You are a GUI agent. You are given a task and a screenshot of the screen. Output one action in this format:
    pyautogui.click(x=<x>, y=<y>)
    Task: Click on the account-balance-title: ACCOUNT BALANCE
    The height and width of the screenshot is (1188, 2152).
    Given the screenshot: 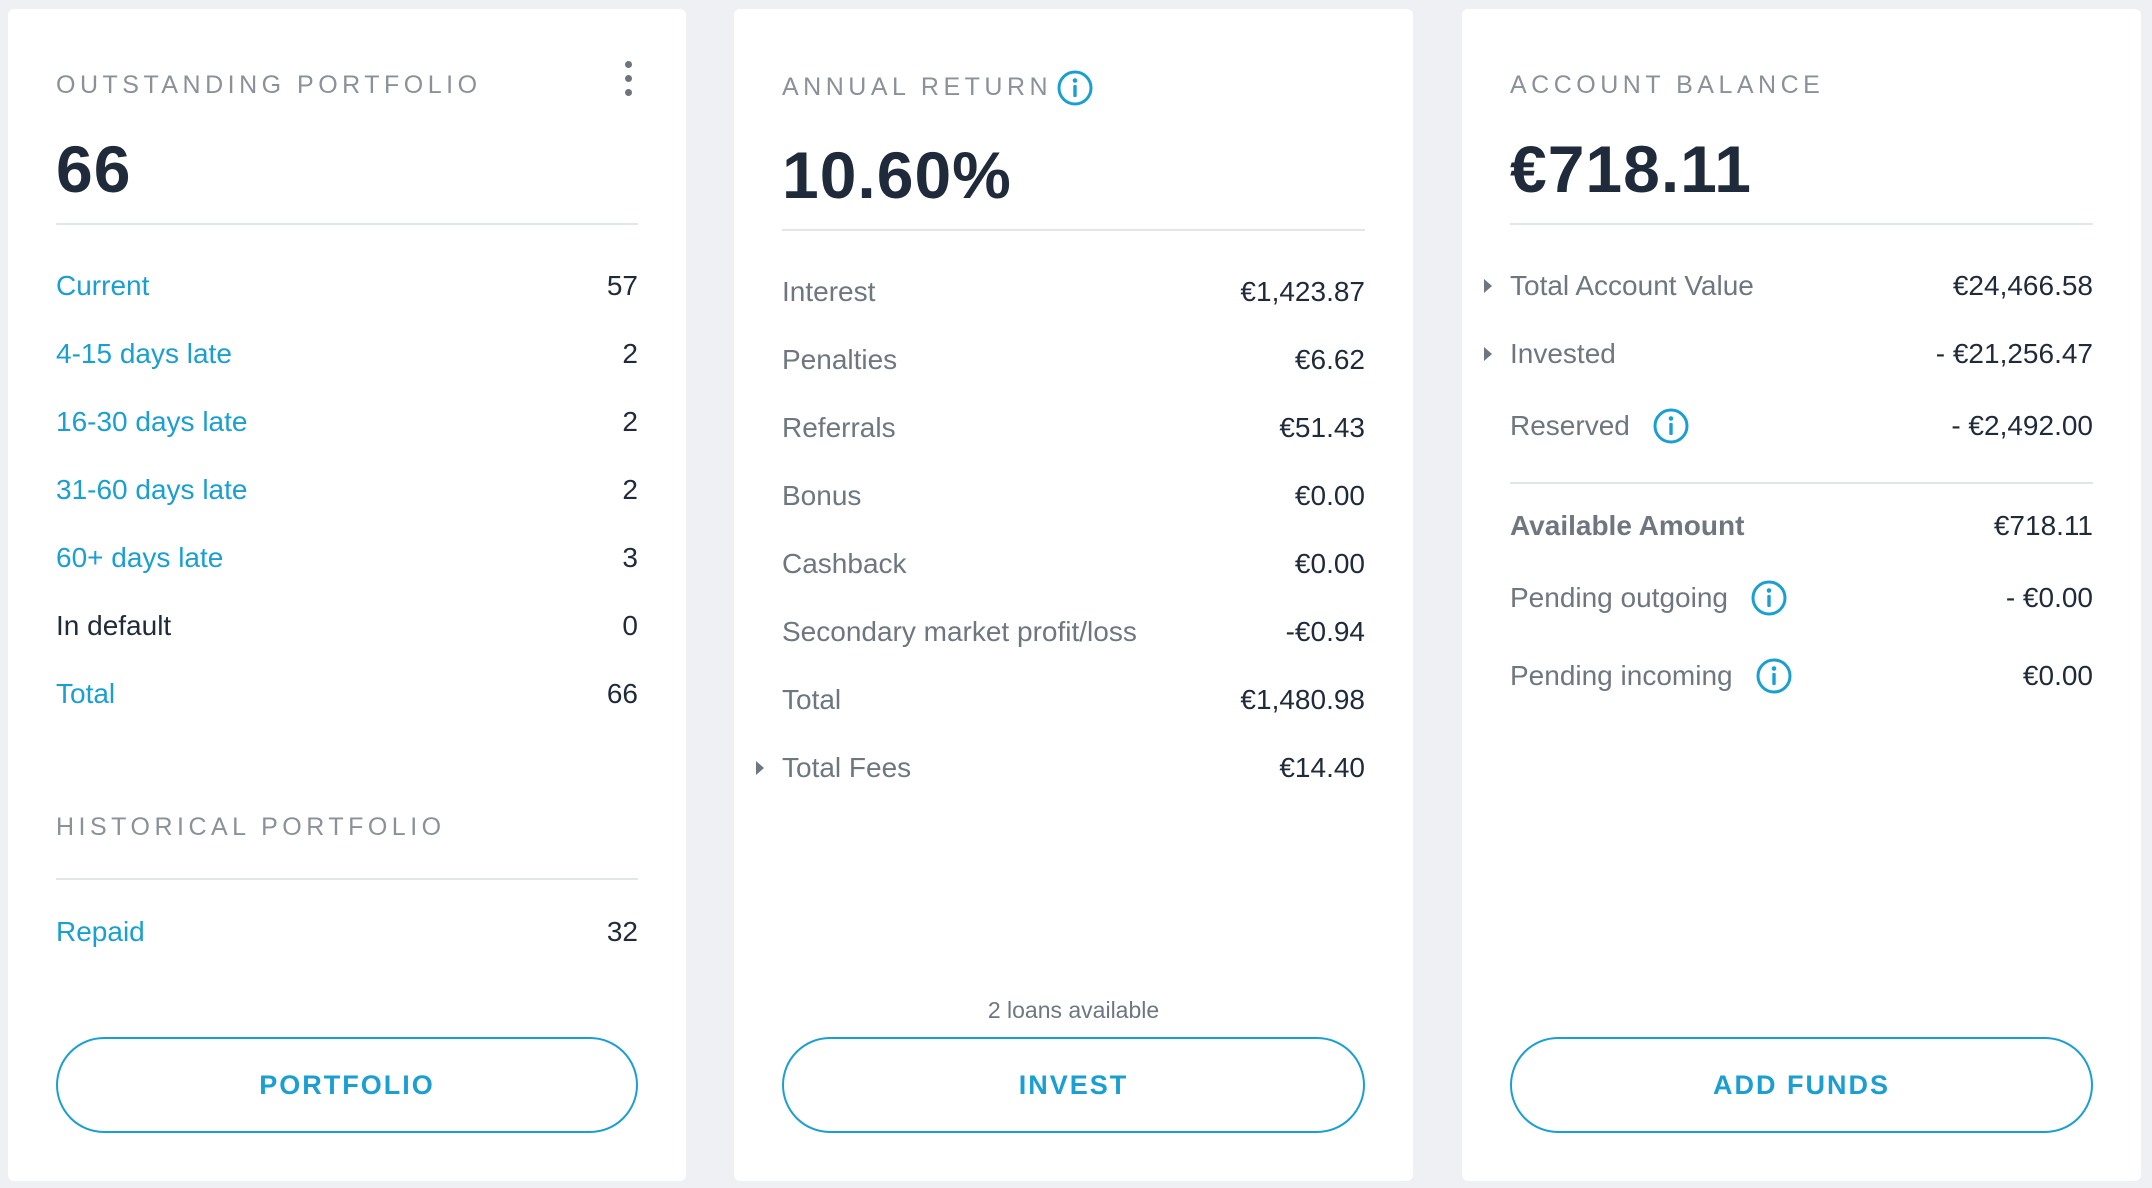 What is the action you would take?
    pyautogui.click(x=1667, y=85)
    